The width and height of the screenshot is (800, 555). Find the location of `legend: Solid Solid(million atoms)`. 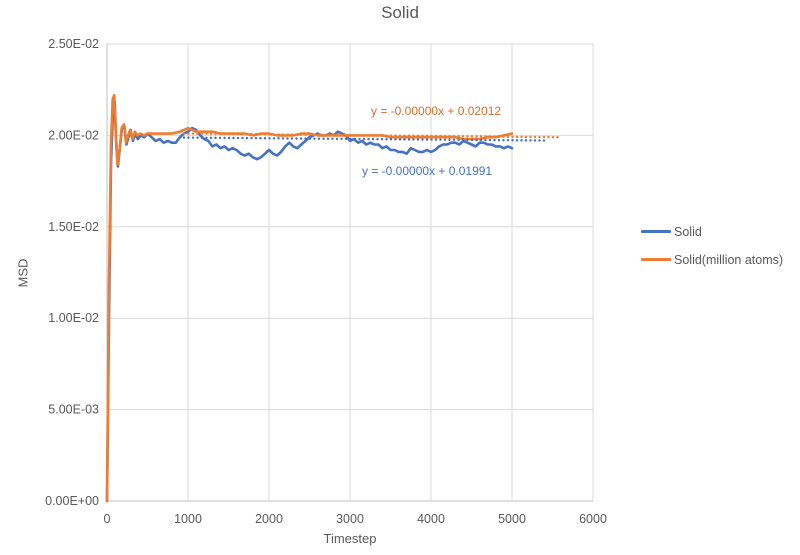

legend: Solid Solid(million atoms) is located at coordinates (712, 245).